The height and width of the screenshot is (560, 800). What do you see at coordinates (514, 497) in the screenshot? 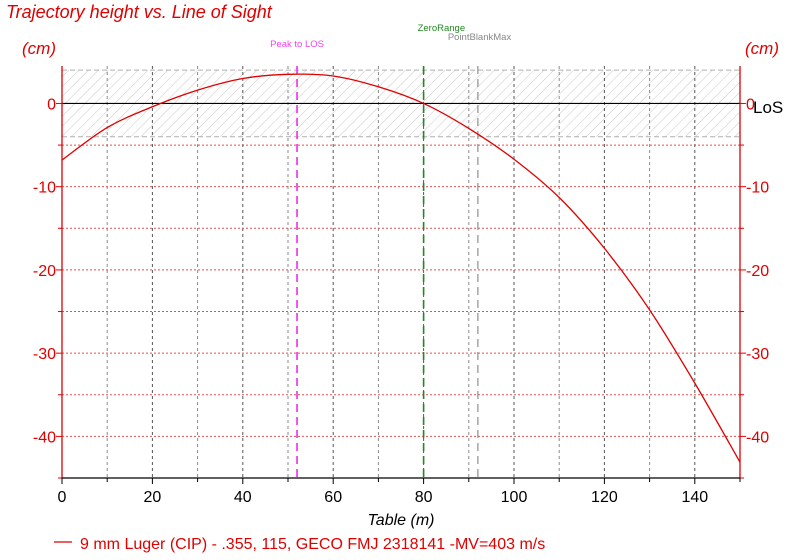
I see `x-tick-label: 100` at bounding box center [514, 497].